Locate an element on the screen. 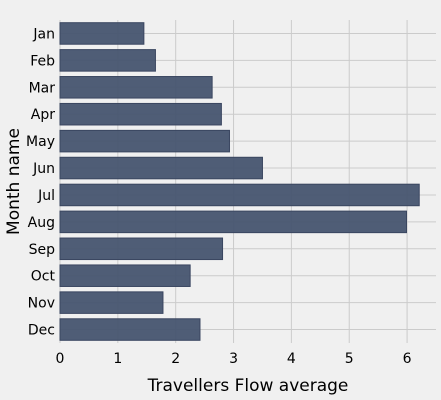 The height and width of the screenshot is (400, 441). bar-jun is located at coordinates (161, 168).